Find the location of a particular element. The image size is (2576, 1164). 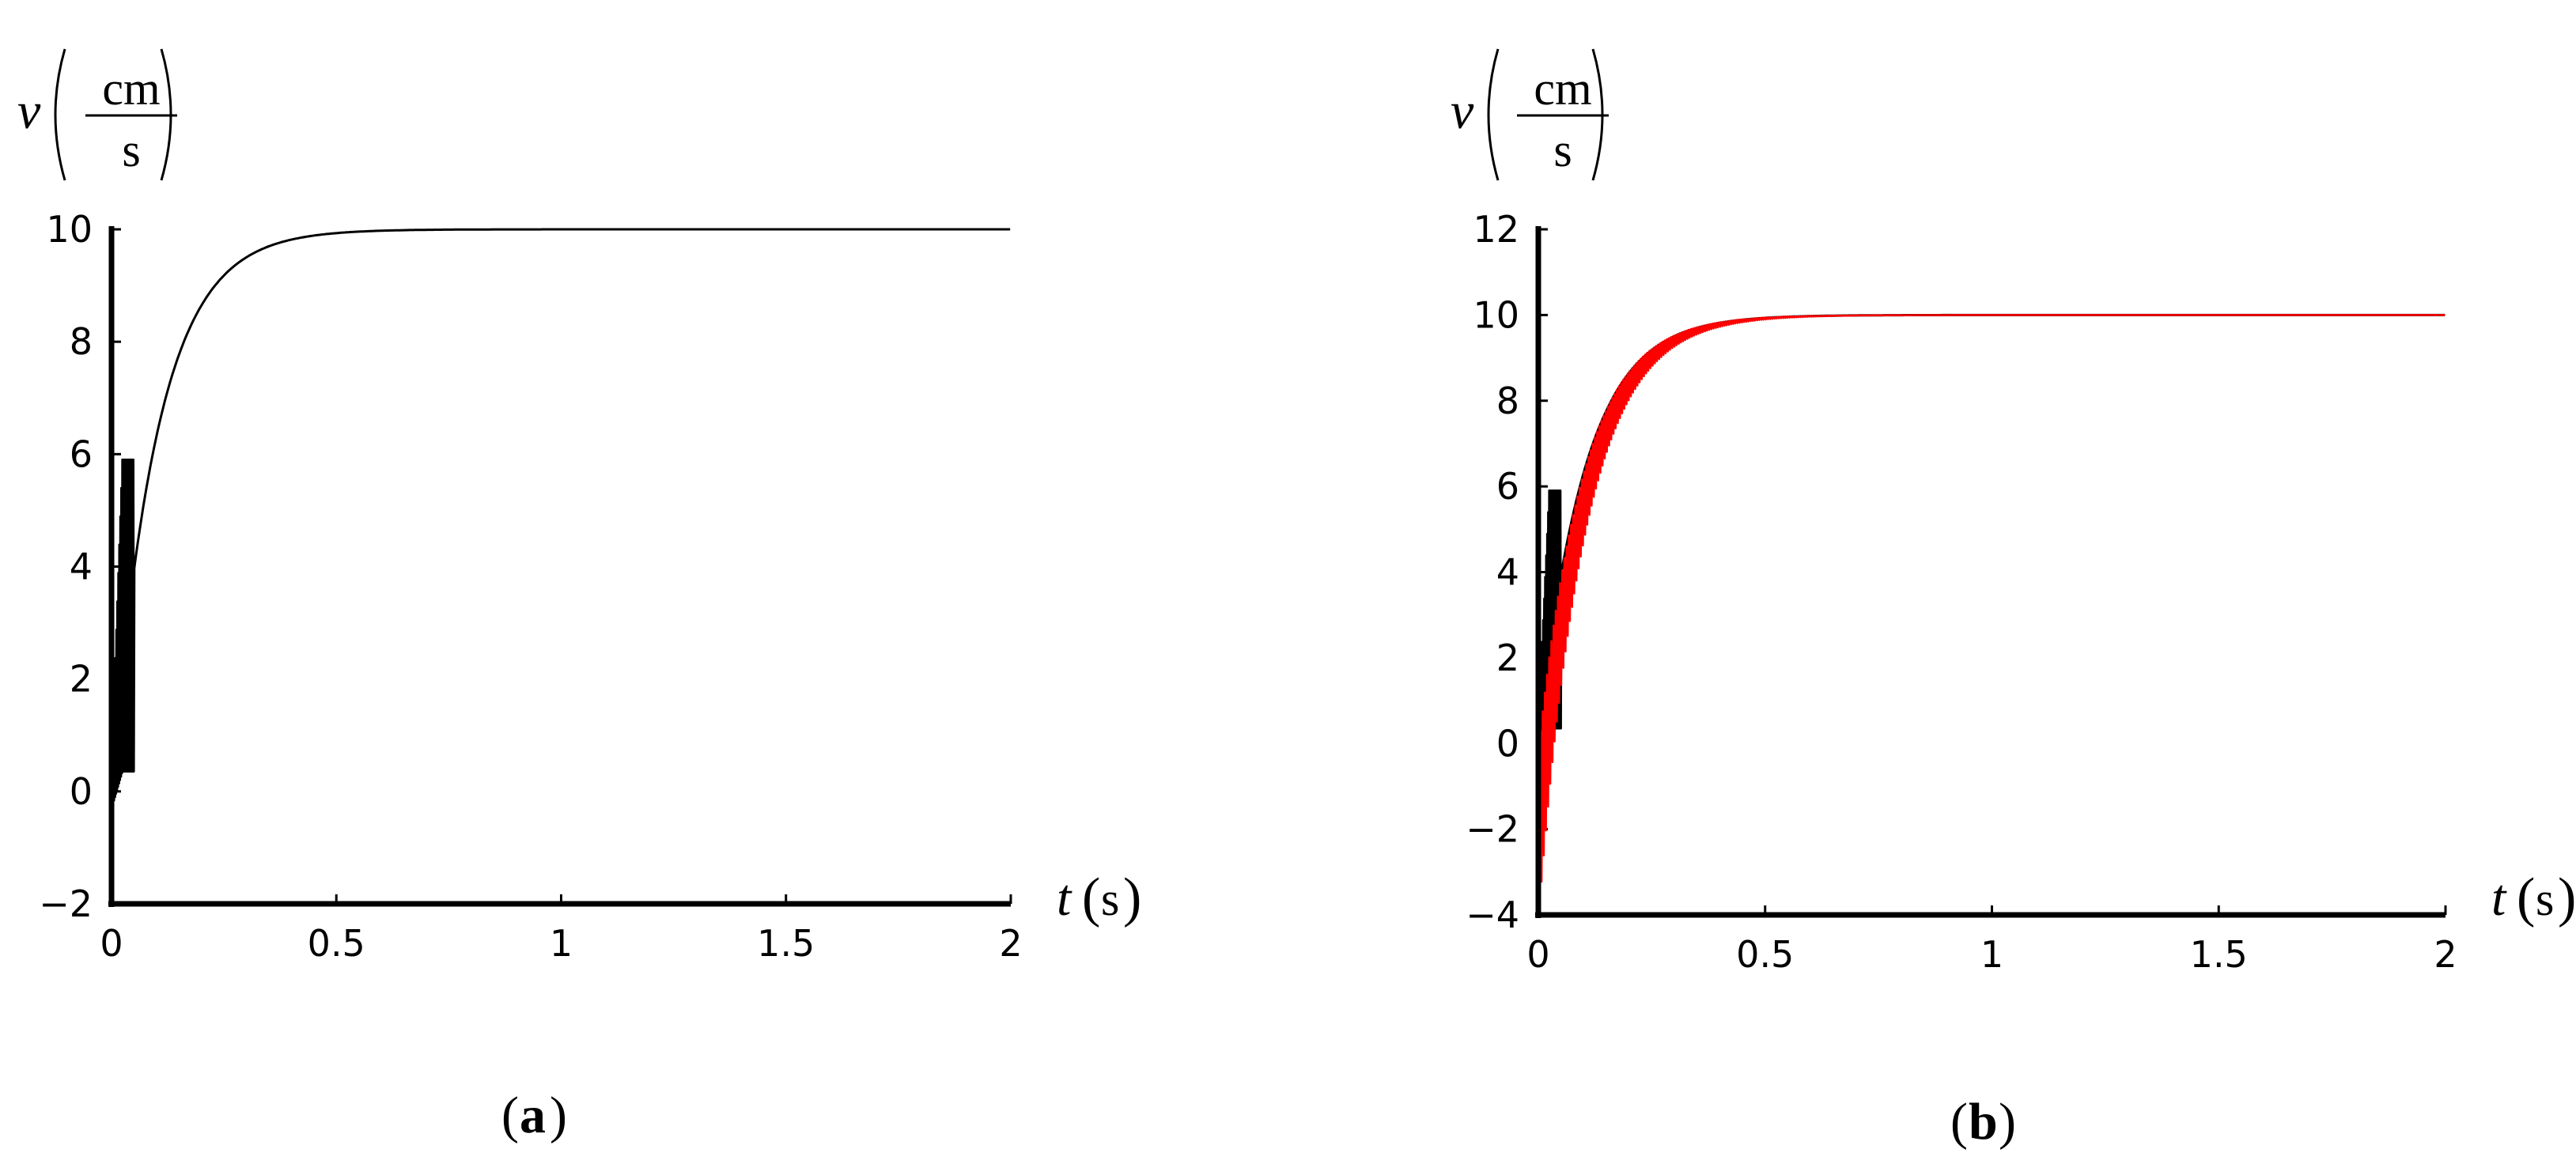

y-tick-labels: −2 0 2 4 6 8 10 is located at coordinates (66, 566).